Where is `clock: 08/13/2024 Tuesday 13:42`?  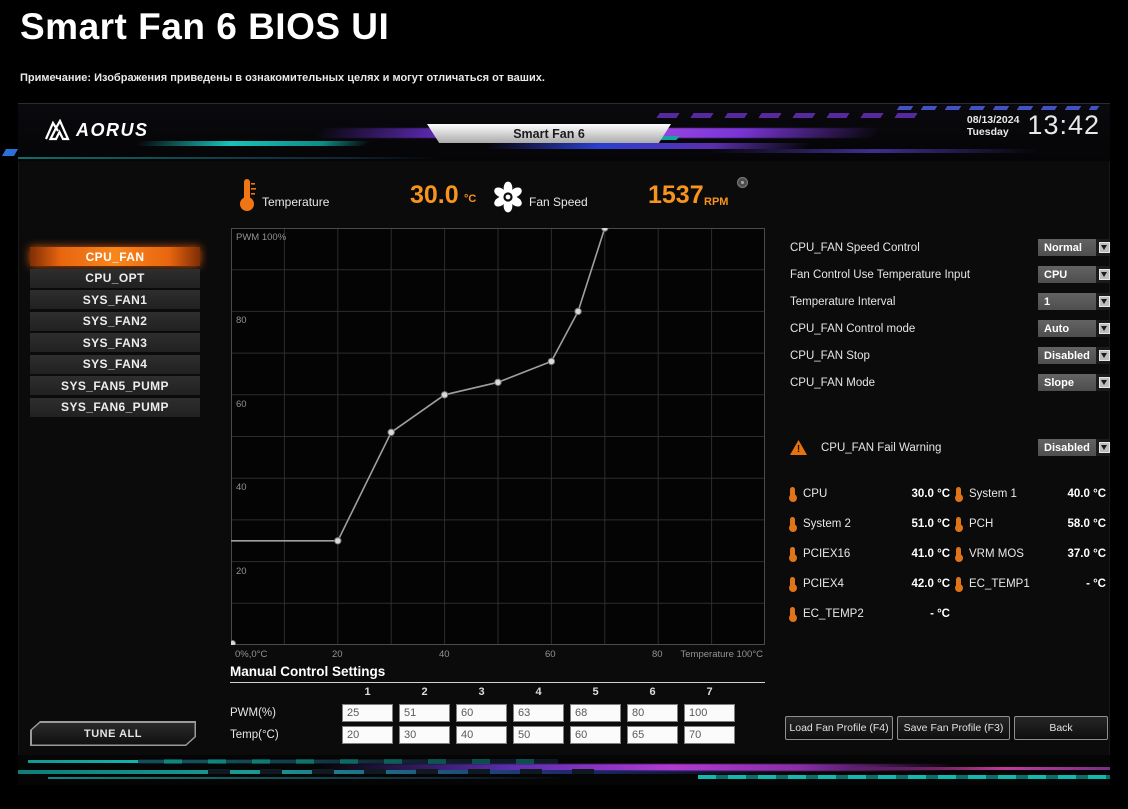
clock: 08/13/2024 Tuesday 13:42 is located at coordinates (1033, 125).